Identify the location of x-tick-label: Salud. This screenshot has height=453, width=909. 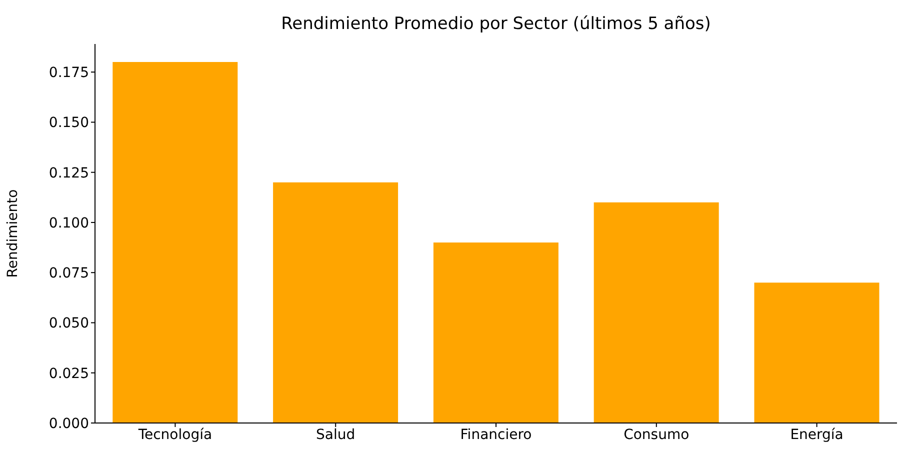
(336, 434).